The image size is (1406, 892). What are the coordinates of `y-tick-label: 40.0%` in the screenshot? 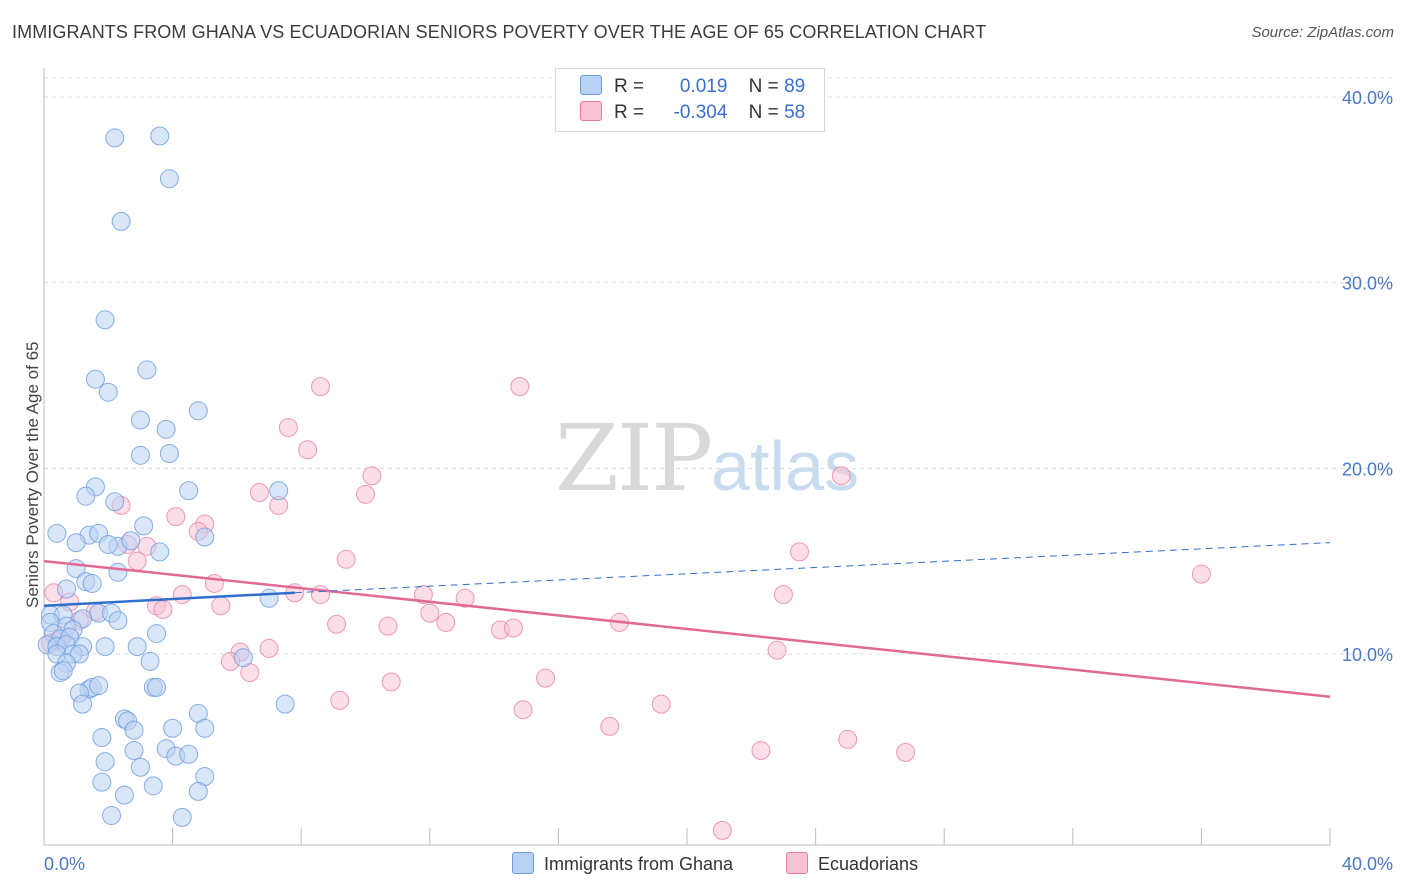 It's located at (1367, 98).